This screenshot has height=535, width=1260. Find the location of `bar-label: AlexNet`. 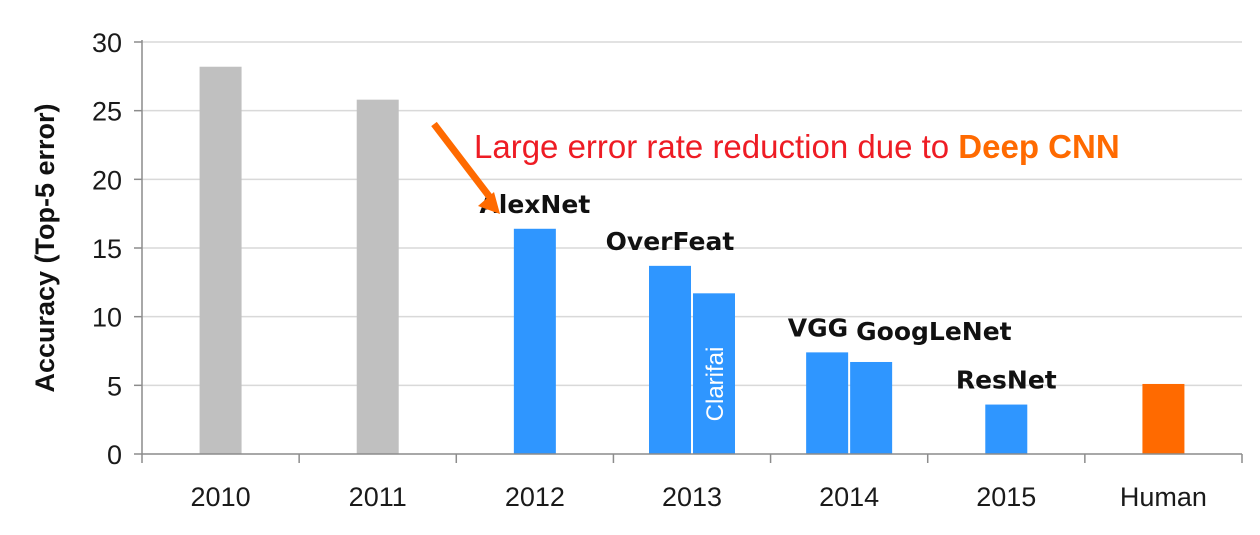

bar-label: AlexNet is located at coordinates (534, 204).